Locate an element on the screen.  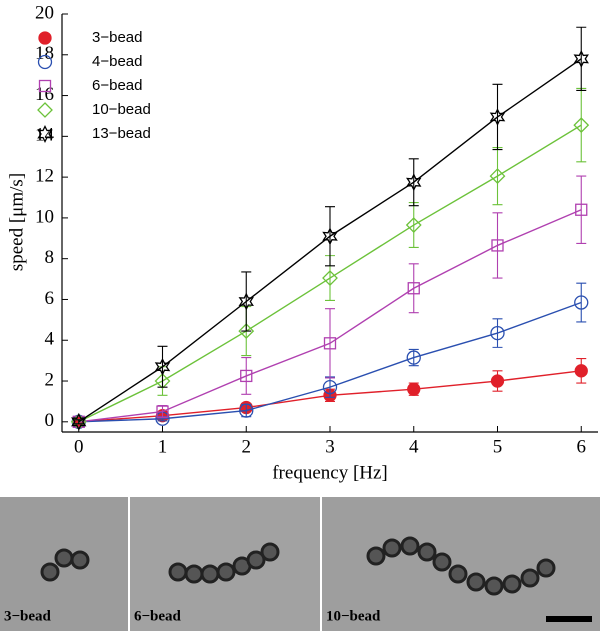
panel-label: 6−bead is located at coordinates (158, 616).